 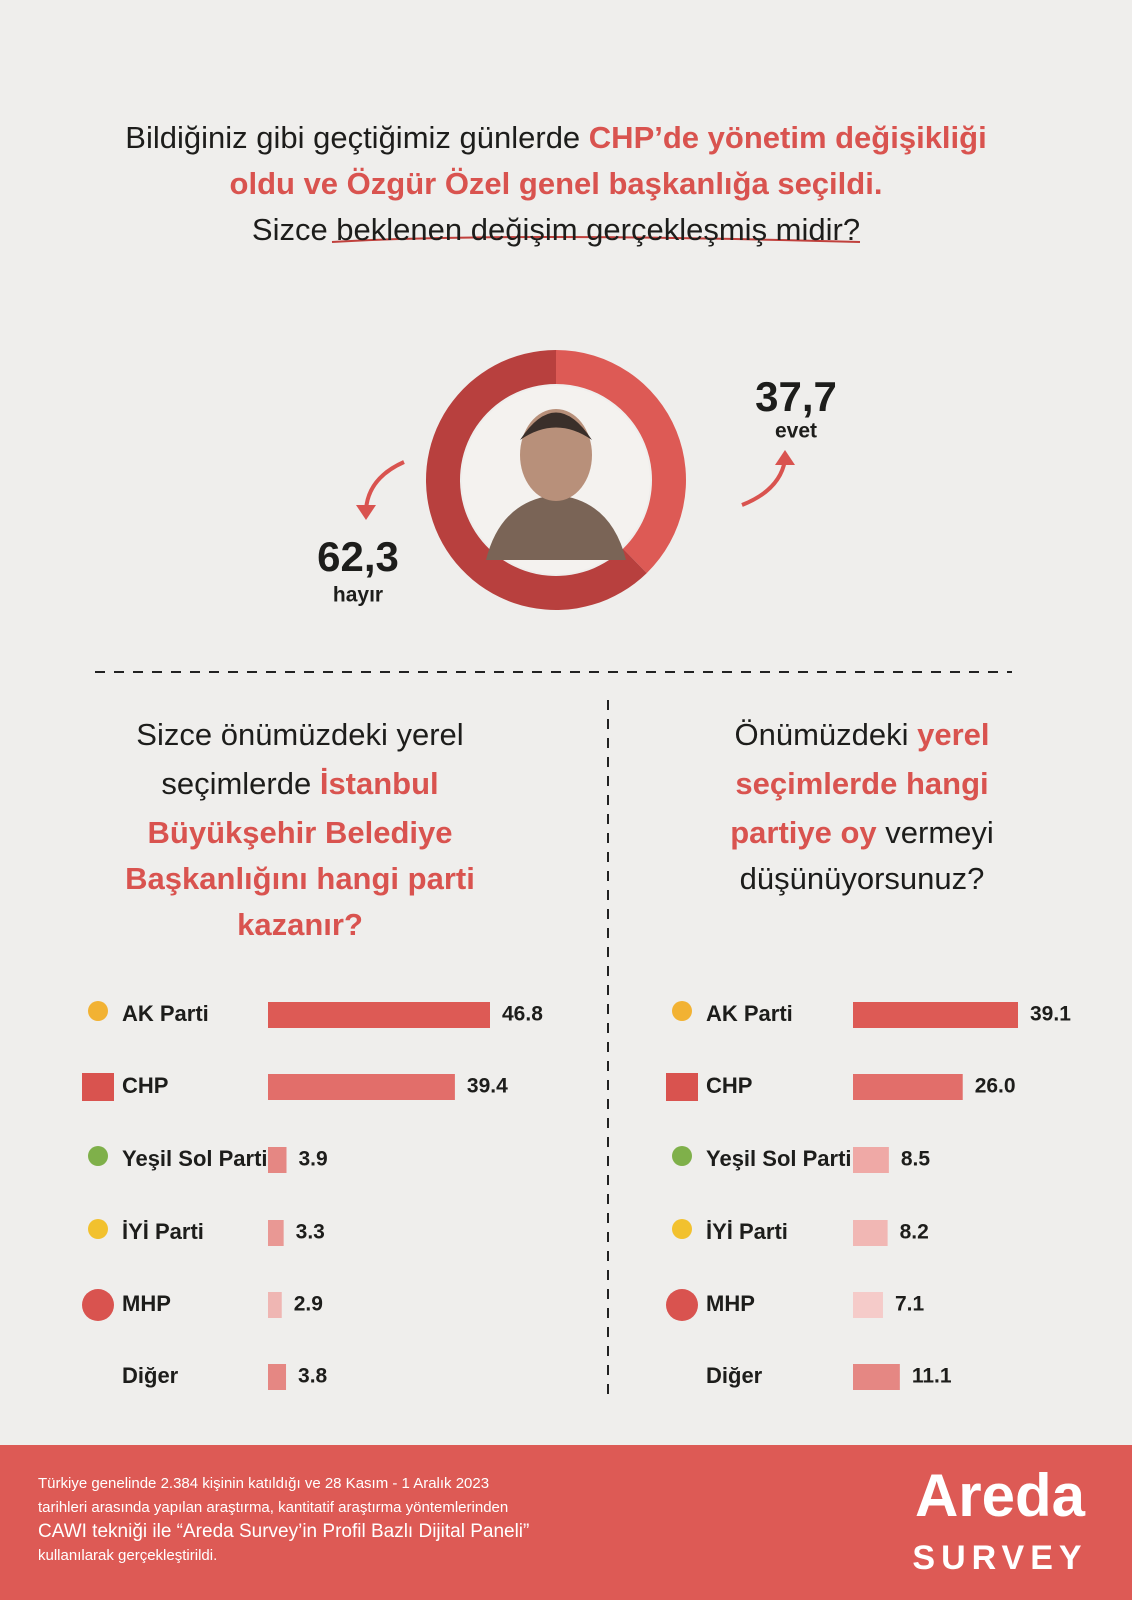 I want to click on title-part: düşünüyorsunuz?, so click(x=862, y=878).